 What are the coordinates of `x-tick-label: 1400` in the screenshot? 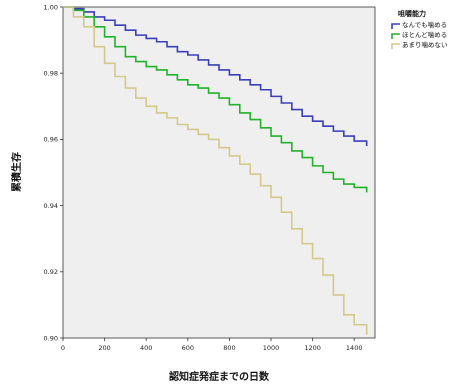 It's located at (354, 348).